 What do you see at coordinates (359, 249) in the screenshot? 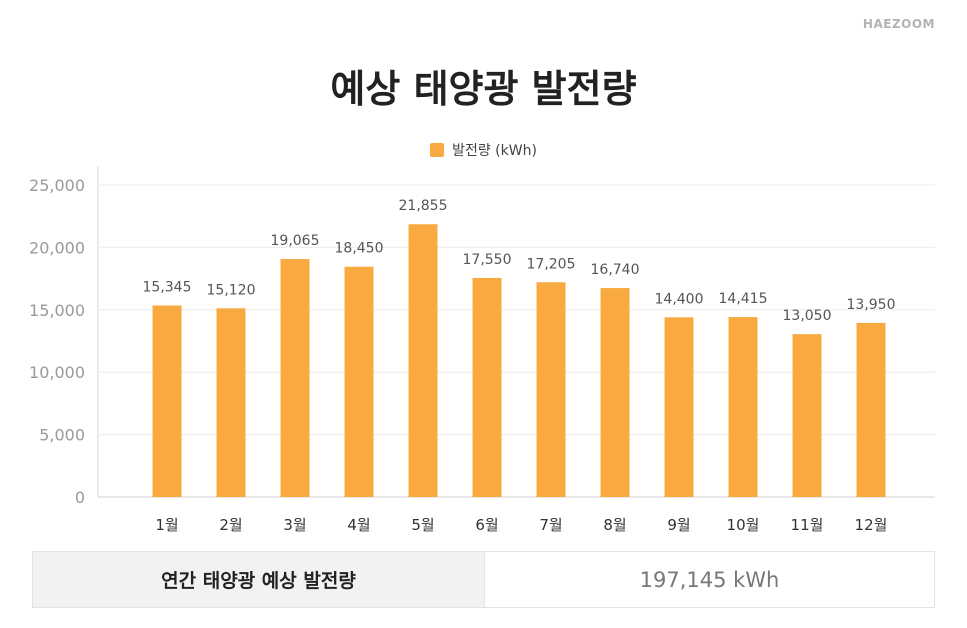
I see `bar-value-label: 18,450` at bounding box center [359, 249].